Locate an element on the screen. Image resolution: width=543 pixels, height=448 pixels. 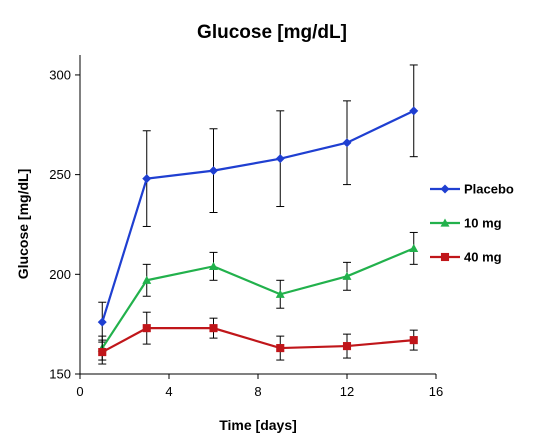
x-axis-title: Time [days] is located at coordinates (258, 425).